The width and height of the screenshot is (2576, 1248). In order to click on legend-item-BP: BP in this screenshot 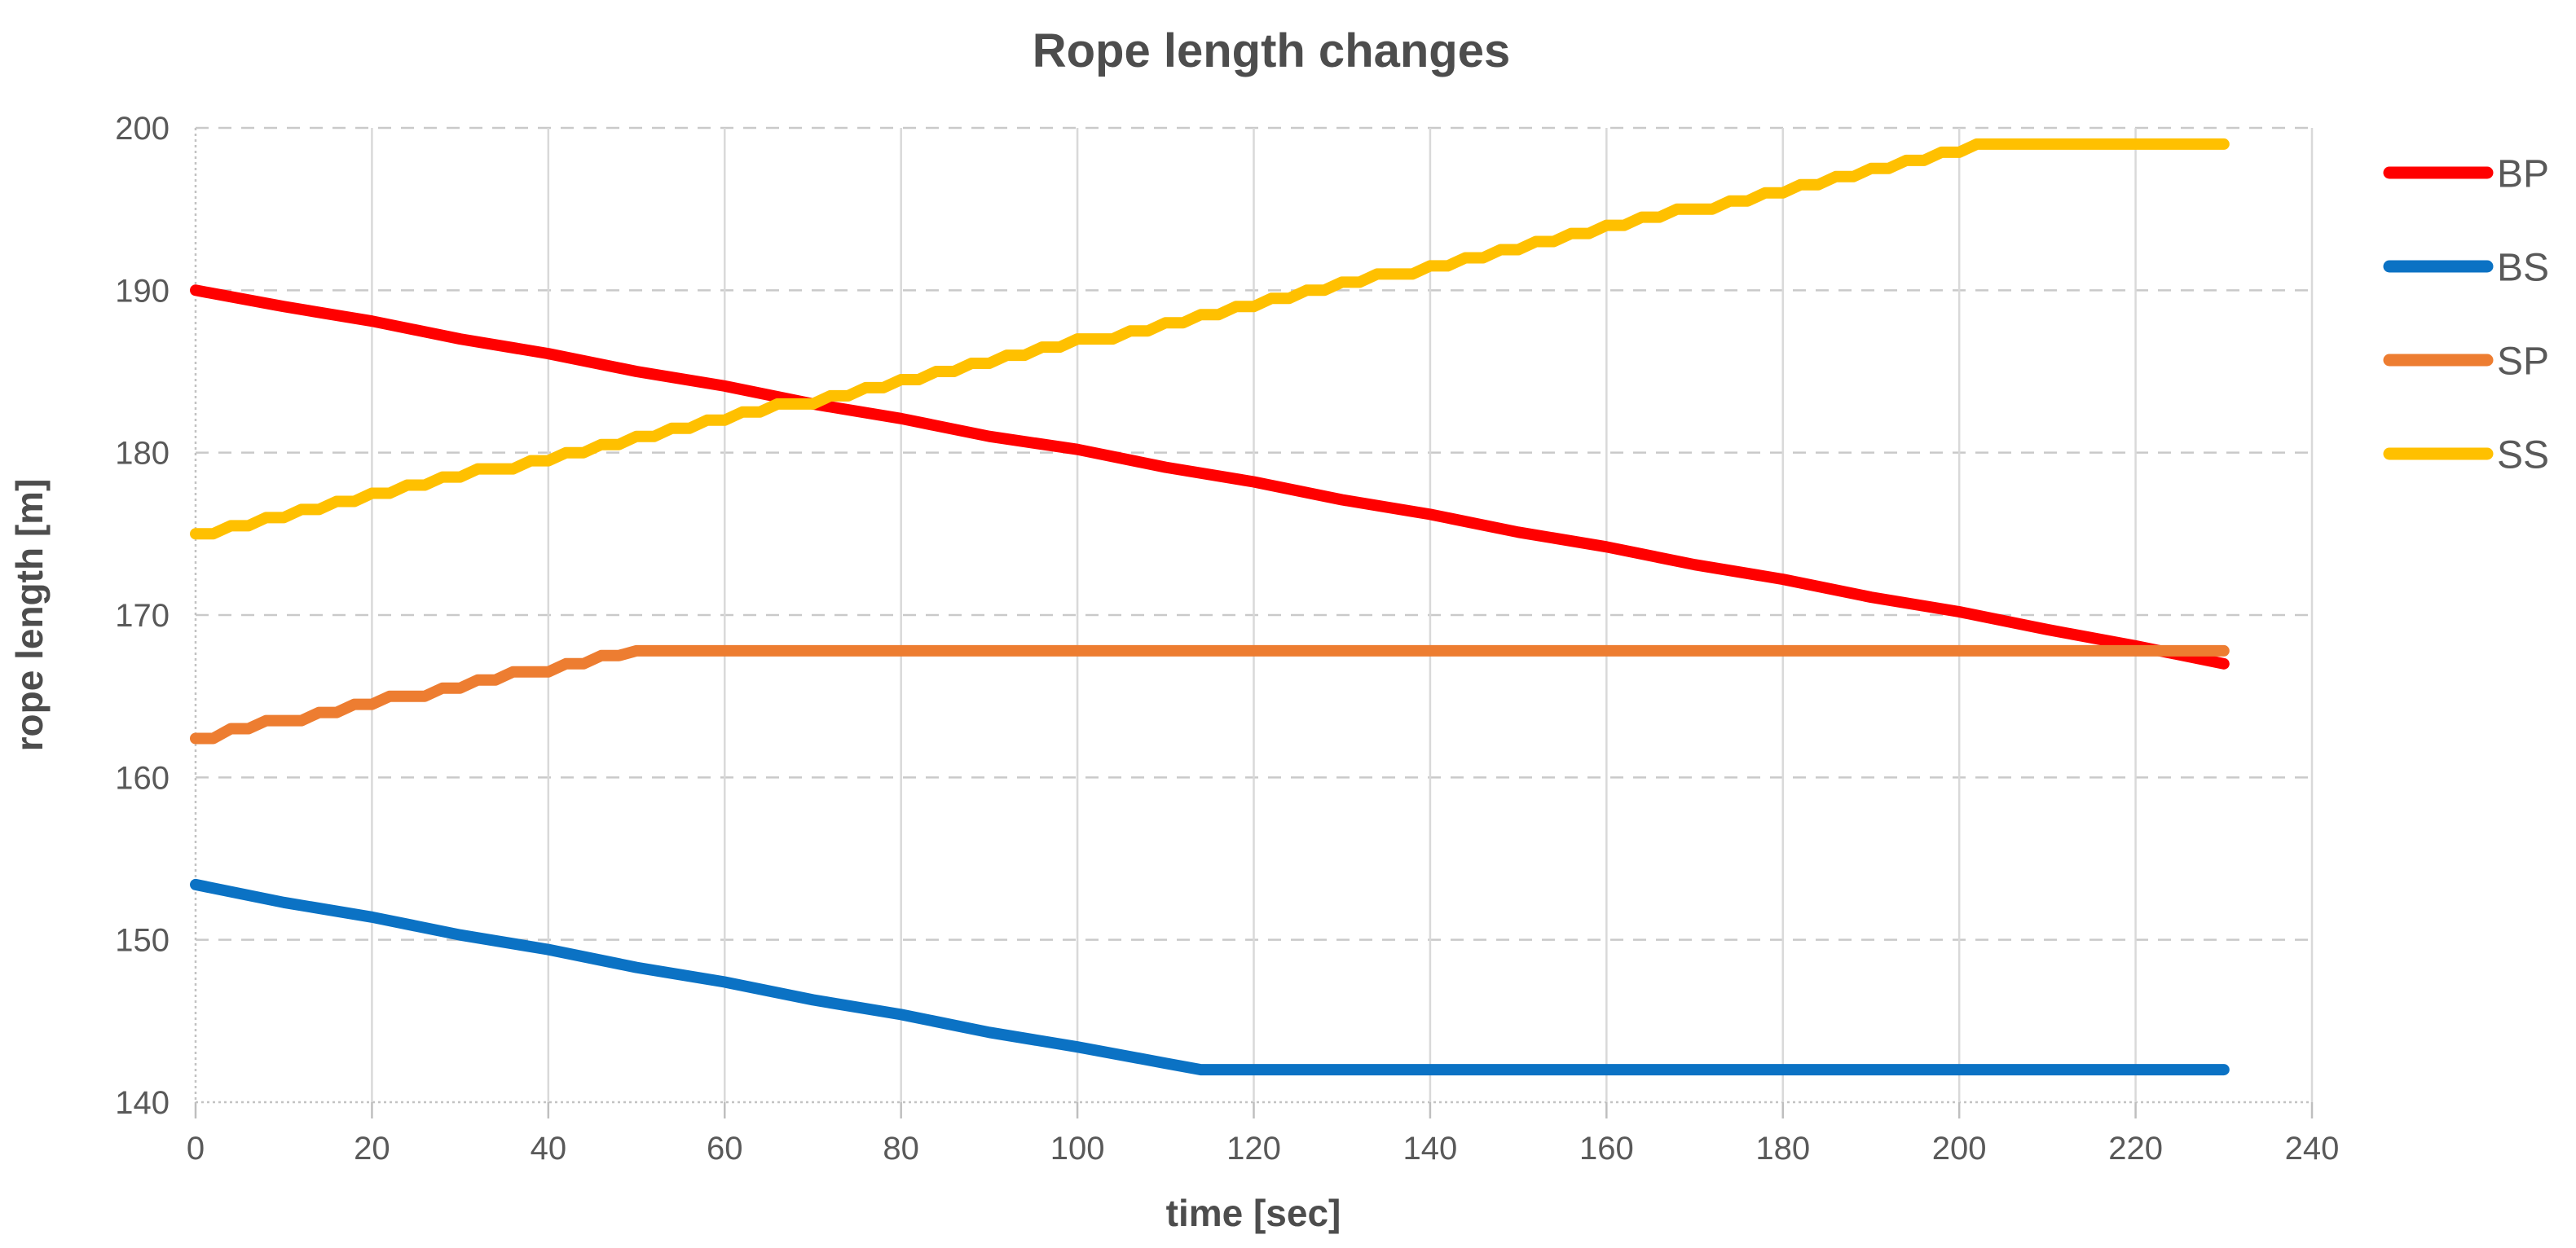, I will do `click(2466, 174)`.